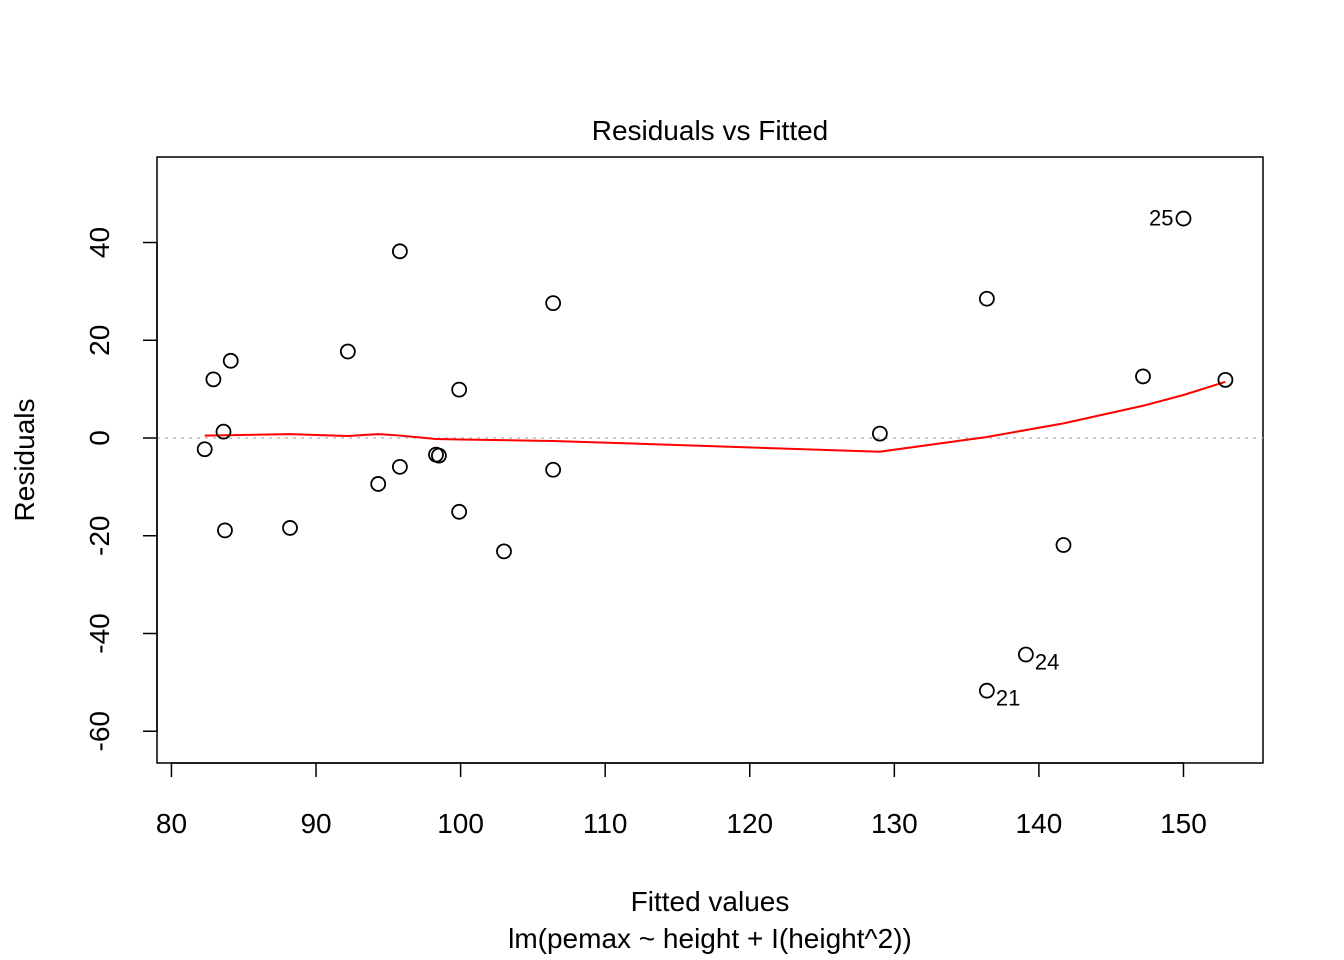 The image size is (1344, 960). I want to click on y-tick-label: 20, so click(99, 340).